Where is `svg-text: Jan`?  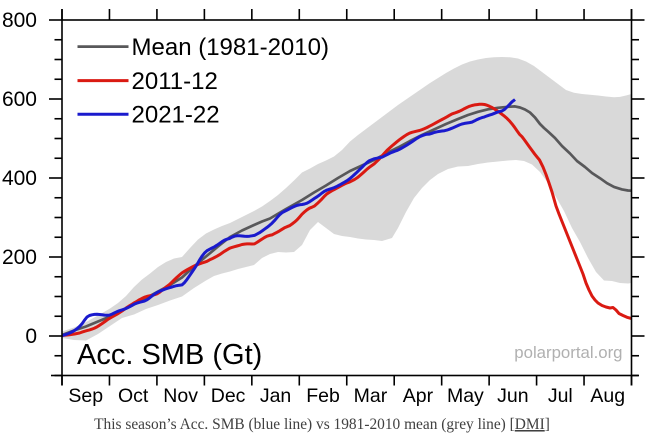
svg-text: Jan is located at coordinates (275, 396).